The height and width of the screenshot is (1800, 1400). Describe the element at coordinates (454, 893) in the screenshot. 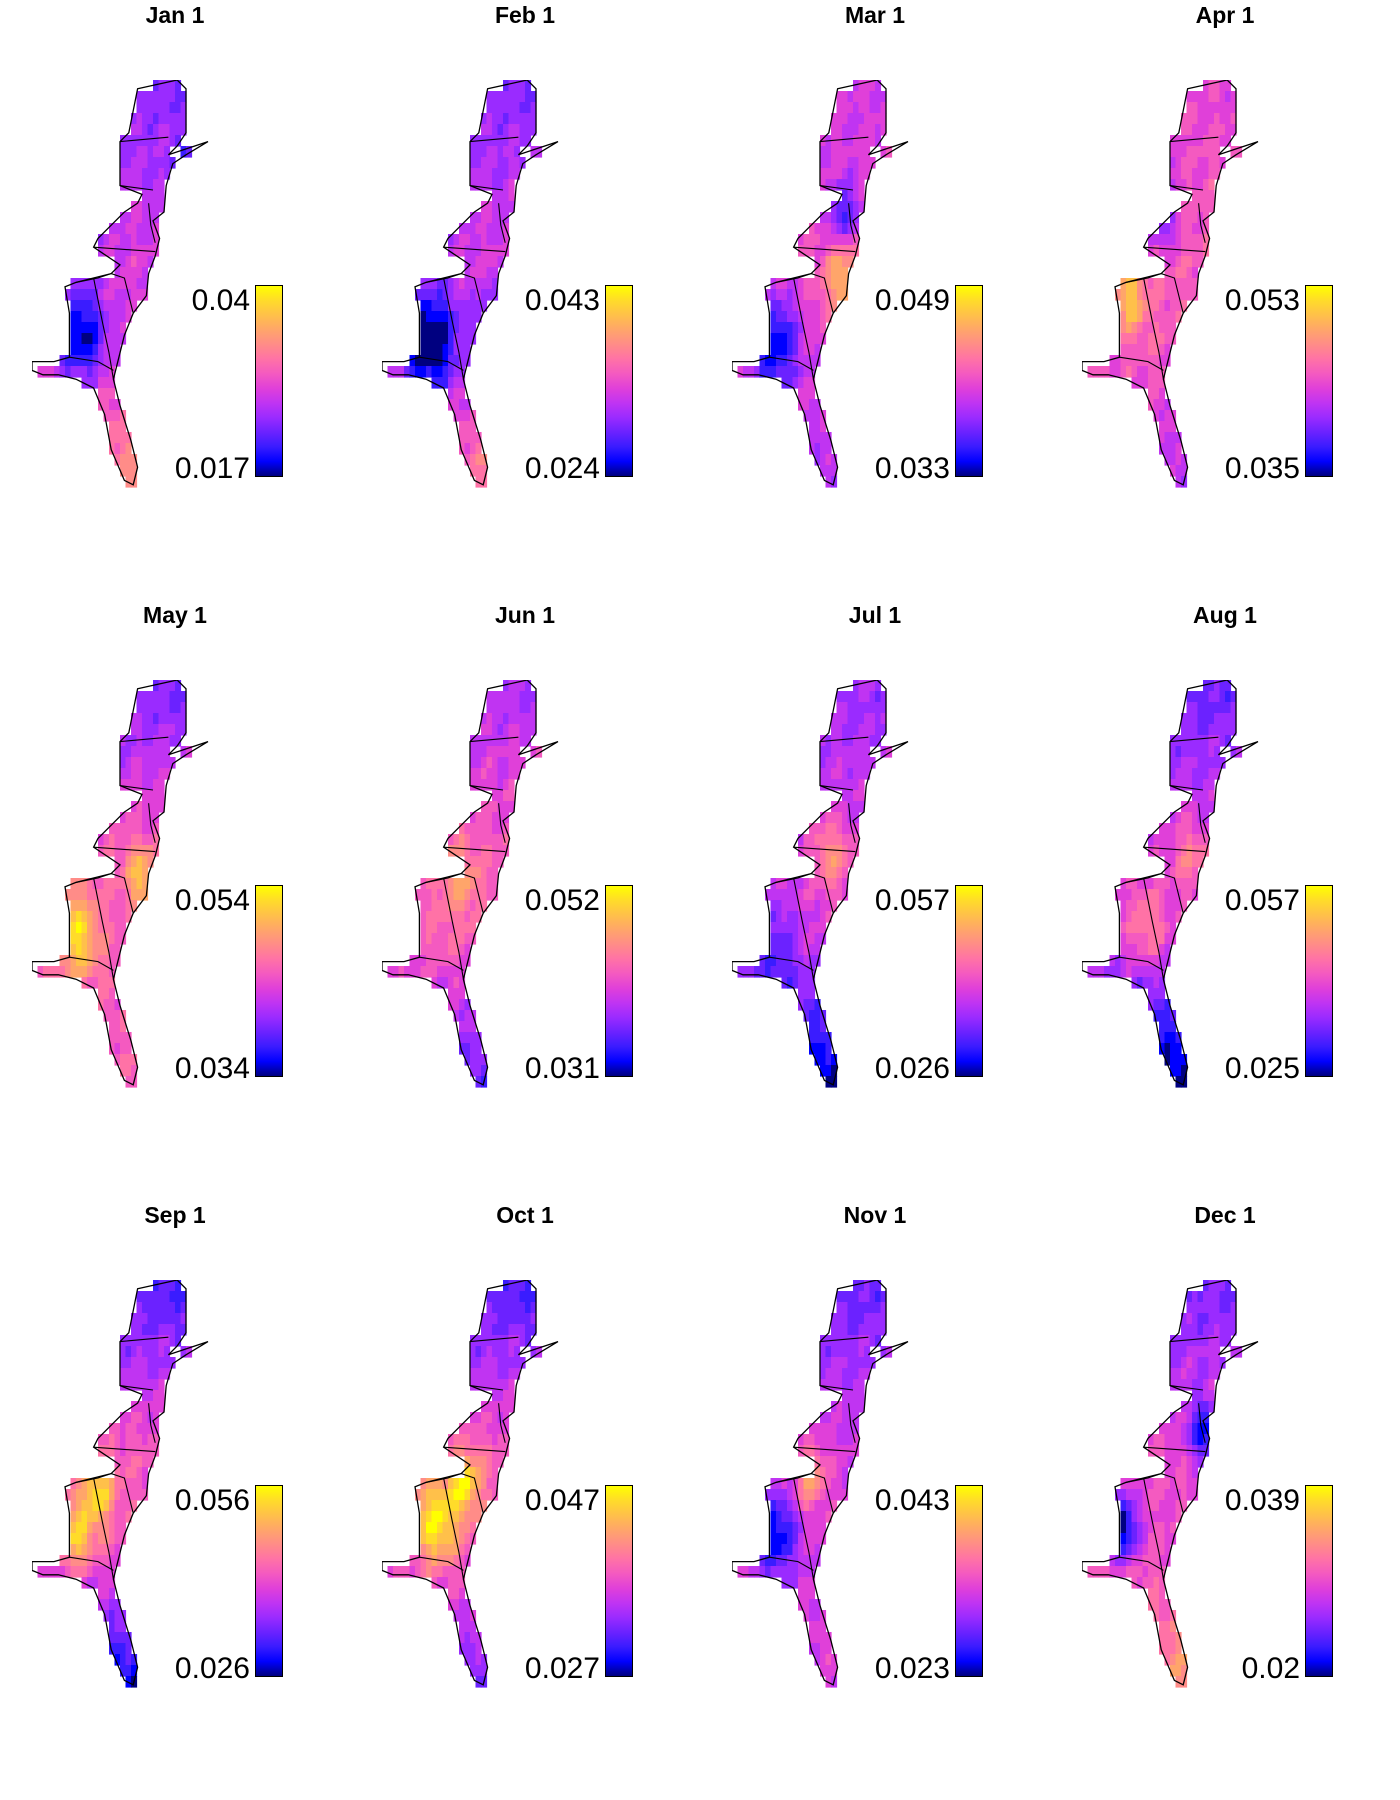

I see `state-border` at that location.